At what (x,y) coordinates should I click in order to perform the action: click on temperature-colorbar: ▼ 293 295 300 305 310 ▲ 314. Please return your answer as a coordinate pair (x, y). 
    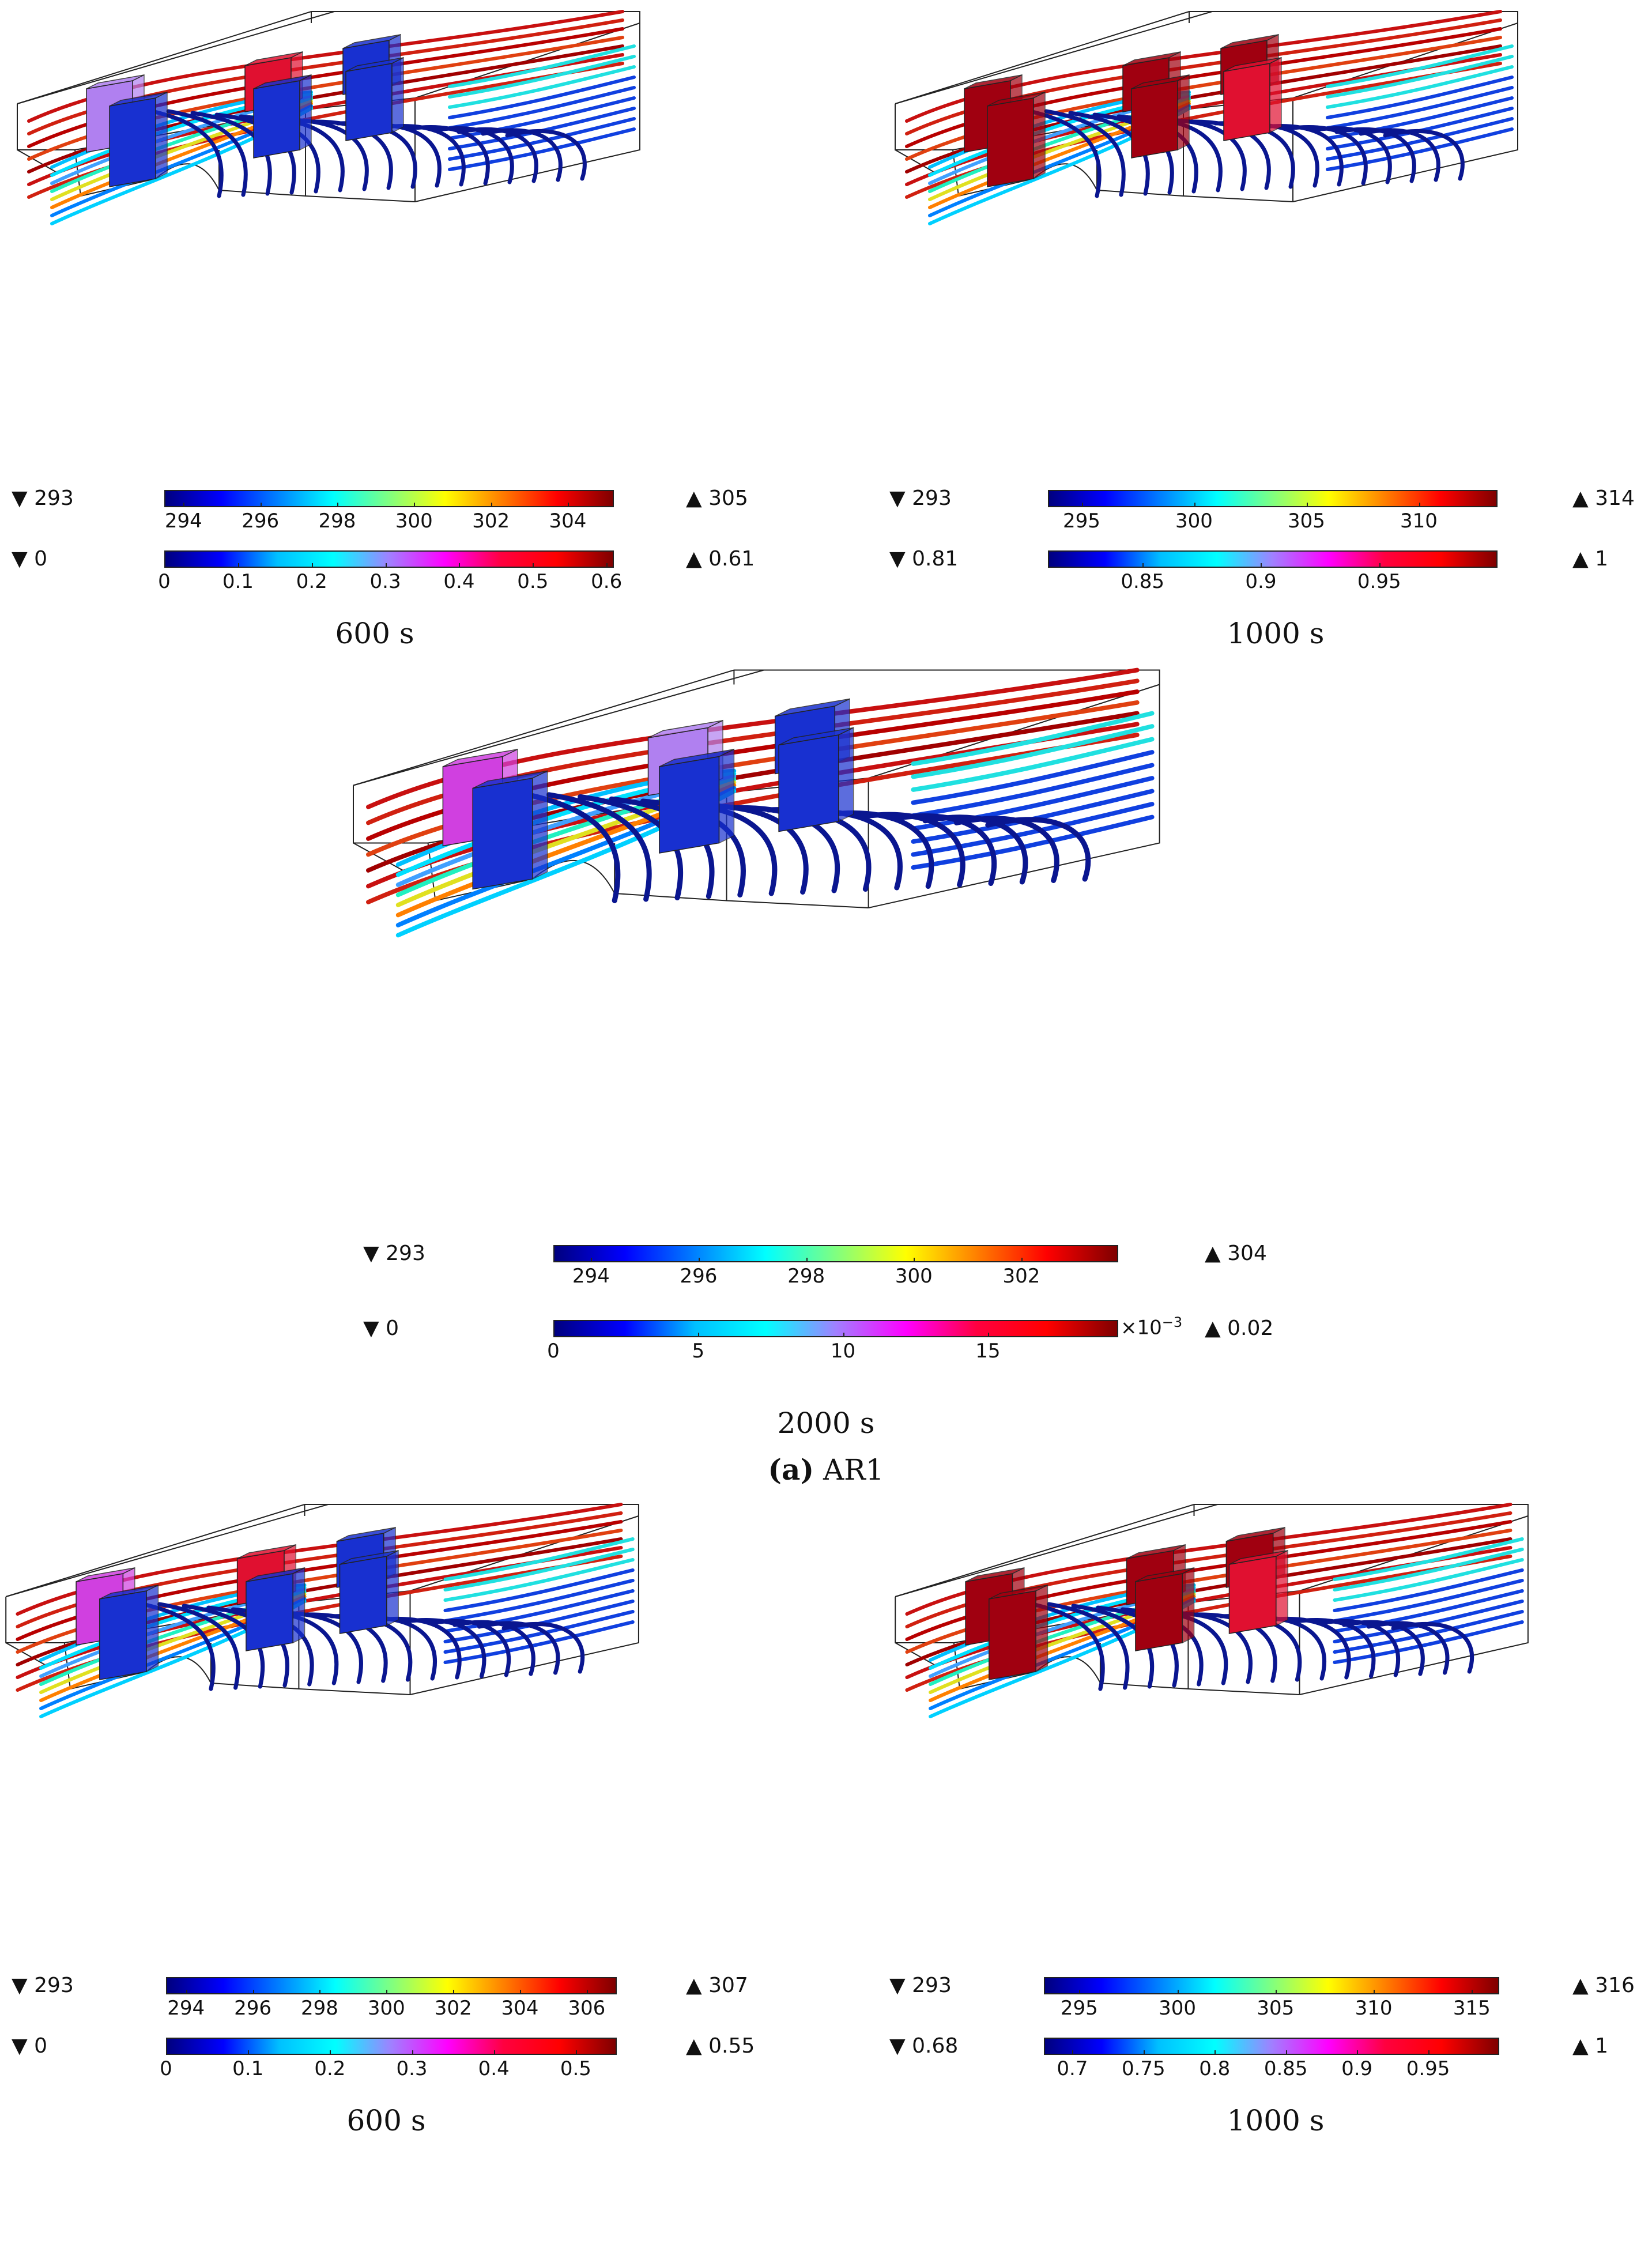
    Looking at the image, I should click on (1239, 509).